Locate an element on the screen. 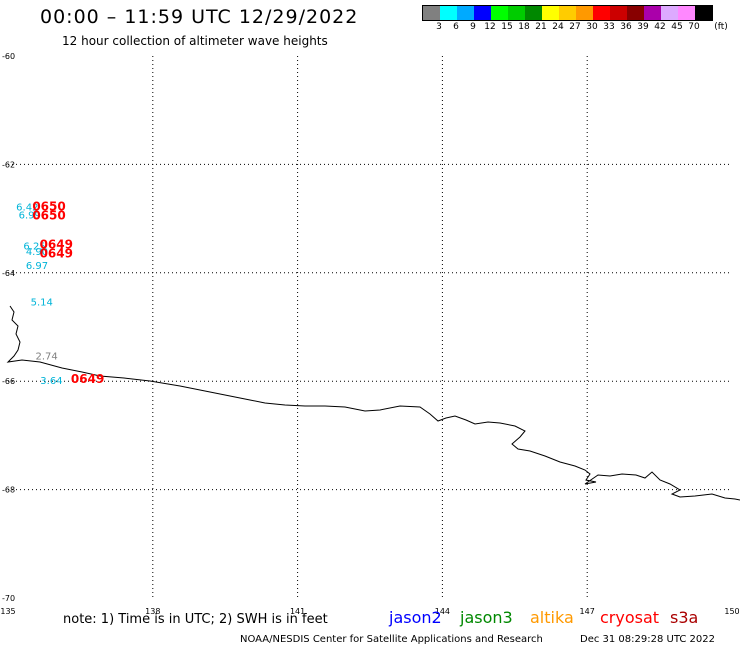 This screenshot has width=740, height=650. legend-tick-label: 21 is located at coordinates (541, 27).